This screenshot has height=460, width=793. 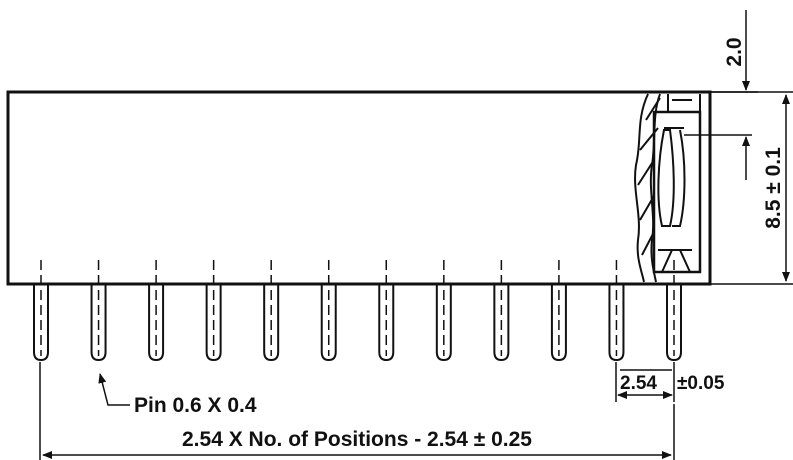 I want to click on total-length-label: 2.54 X No. of Positions - 2.54 ± 0.25, so click(x=357, y=439).